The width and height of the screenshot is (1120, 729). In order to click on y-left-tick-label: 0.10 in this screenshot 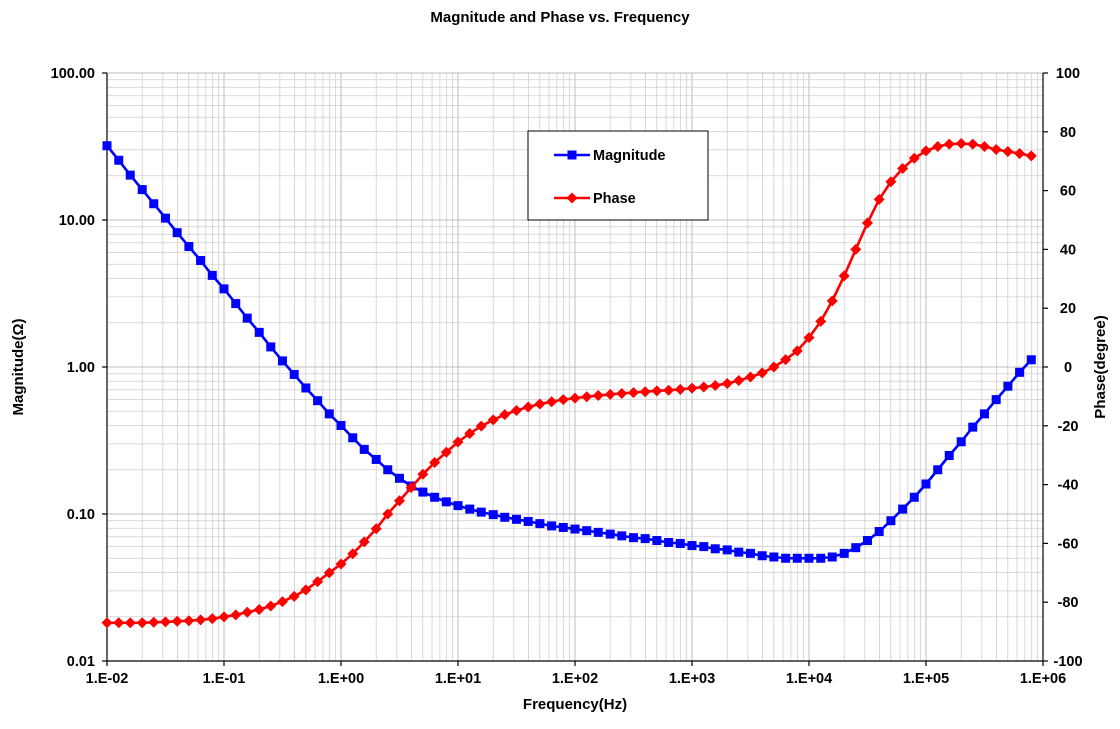, I will do `click(81, 515)`.